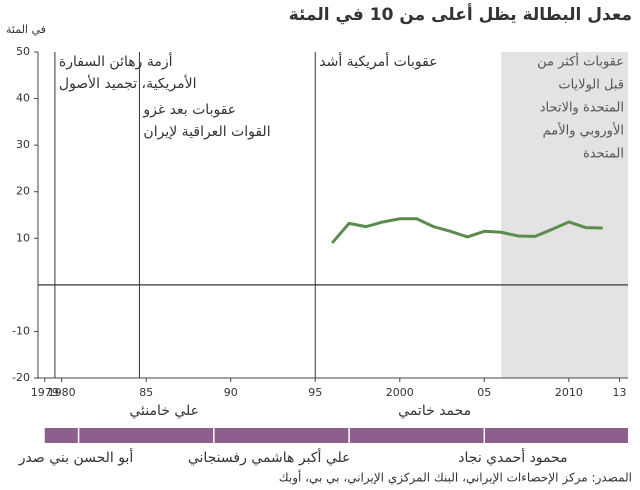  I want to click on president-name: علي خامنئي, so click(164, 411).